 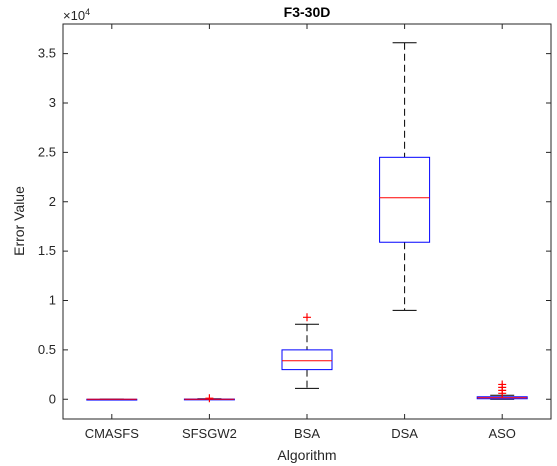 I want to click on y-tick-label: 0, so click(x=52, y=398).